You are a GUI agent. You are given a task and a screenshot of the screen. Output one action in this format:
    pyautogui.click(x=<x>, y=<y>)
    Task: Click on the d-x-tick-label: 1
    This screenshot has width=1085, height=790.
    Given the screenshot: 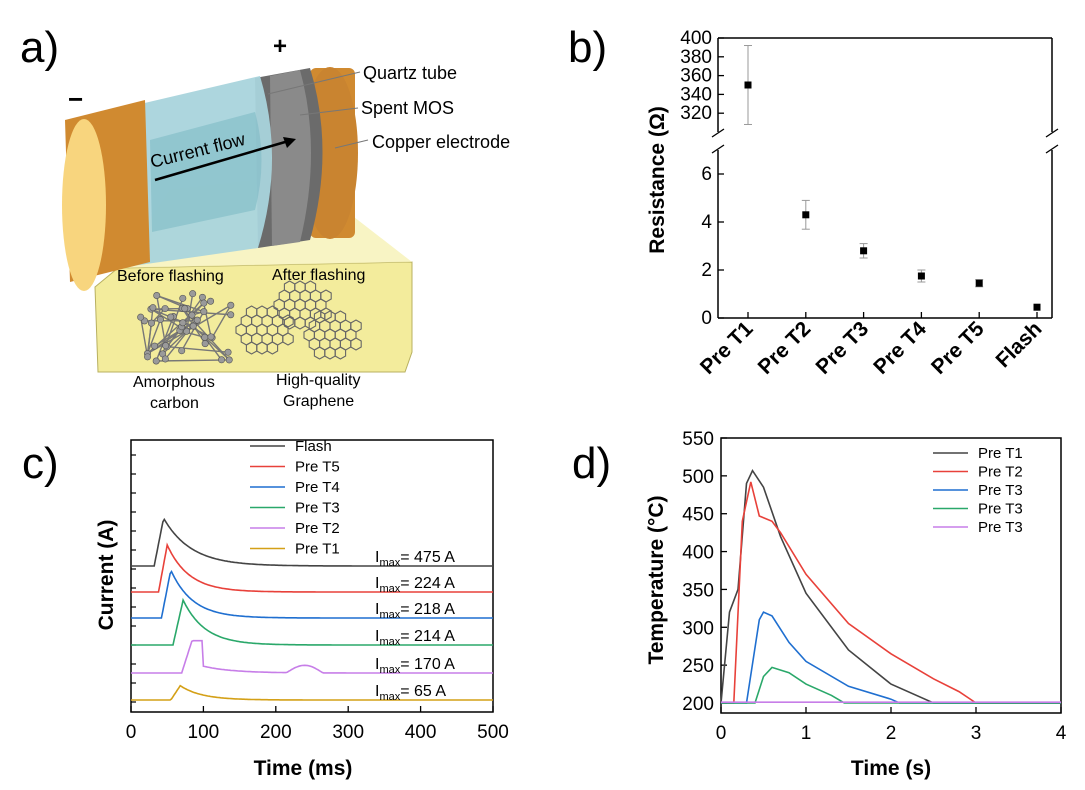 What is the action you would take?
    pyautogui.click(x=806, y=733)
    